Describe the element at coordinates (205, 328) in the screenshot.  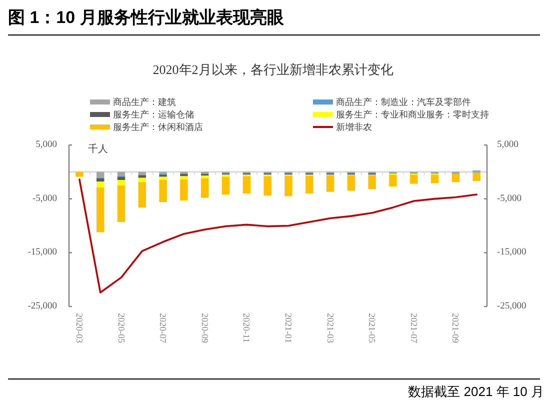
I see `x-tick-label: 2020-09` at that location.